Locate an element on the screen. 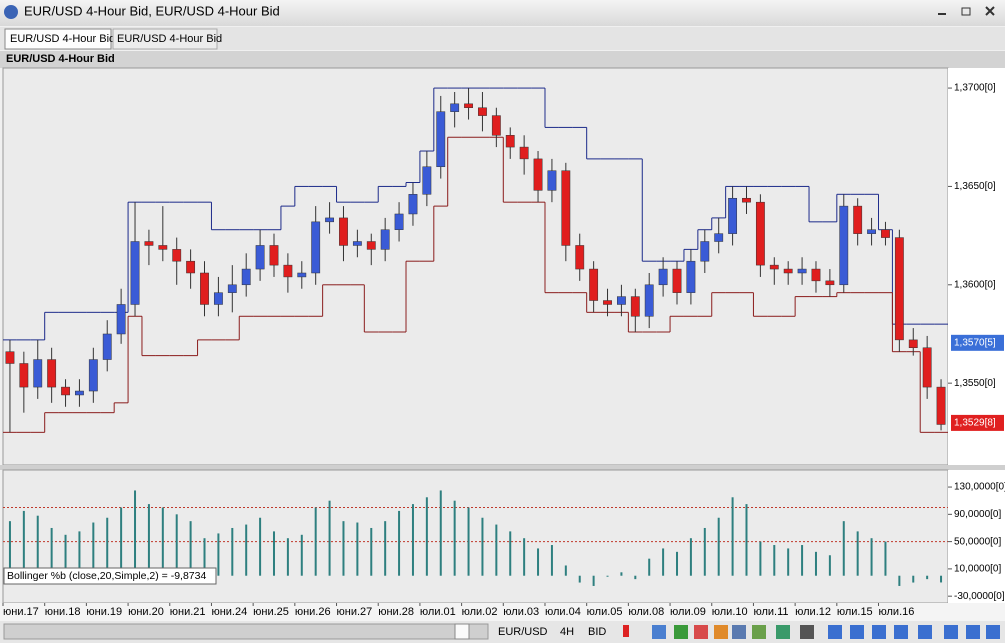 This screenshot has width=1005, height=643. y-tick-label: 130,0000[0] is located at coordinates (979, 487).